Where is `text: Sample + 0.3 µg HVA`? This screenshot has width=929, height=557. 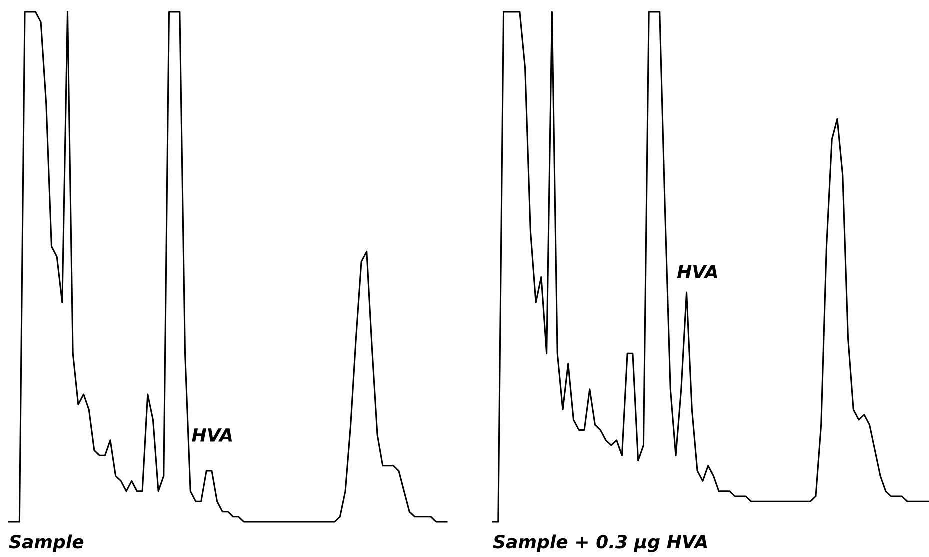 text: Sample + 0.3 µg HVA is located at coordinates (600, 543).